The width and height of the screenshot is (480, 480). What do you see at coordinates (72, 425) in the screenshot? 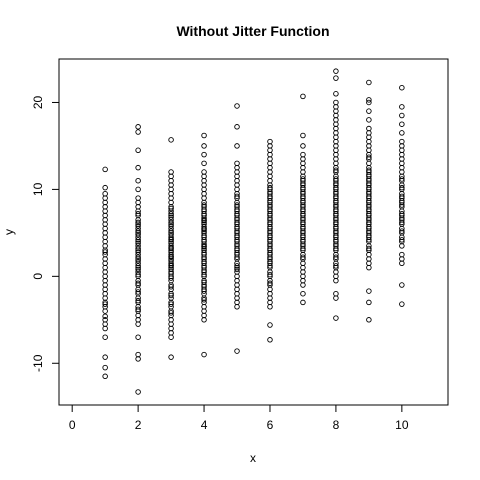
I see `x-tick-label: 0` at bounding box center [72, 425].